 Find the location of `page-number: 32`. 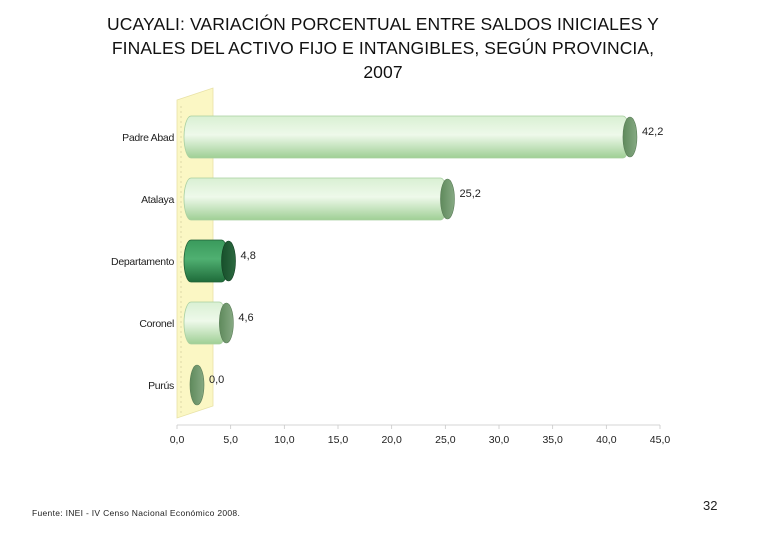

page-number: 32 is located at coordinates (710, 505).